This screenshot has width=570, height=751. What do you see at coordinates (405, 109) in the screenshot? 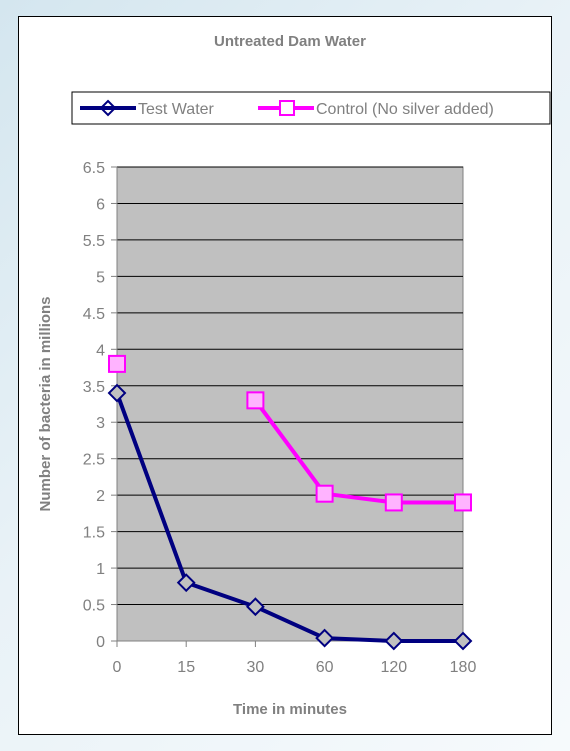
I see `legend-label-control: Control (No silver added)` at bounding box center [405, 109].